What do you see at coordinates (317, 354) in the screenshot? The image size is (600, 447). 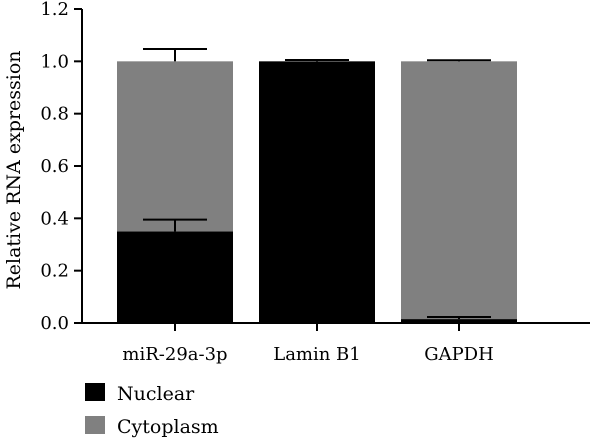 I see `x-tick-label: Lamin B1` at bounding box center [317, 354].